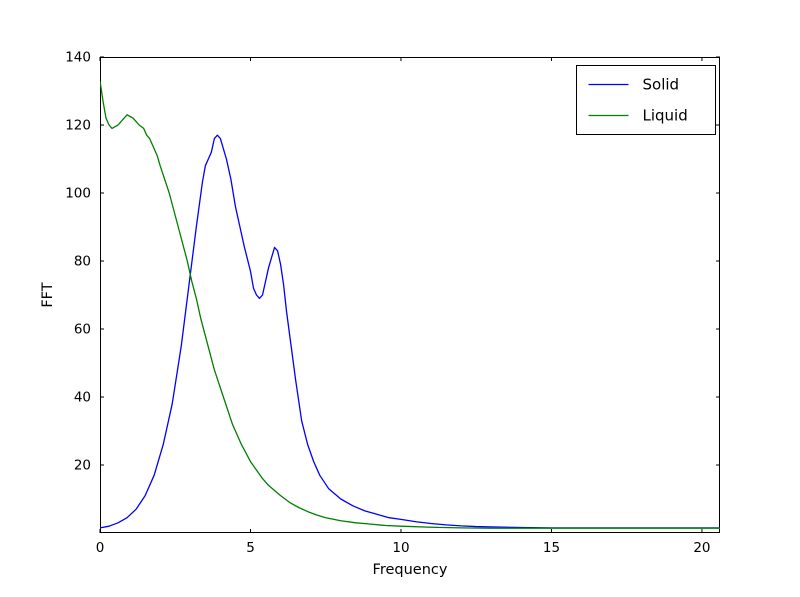 This screenshot has width=800, height=597. What do you see at coordinates (410, 570) in the screenshot?
I see `x-axis-label: Frequency` at bounding box center [410, 570].